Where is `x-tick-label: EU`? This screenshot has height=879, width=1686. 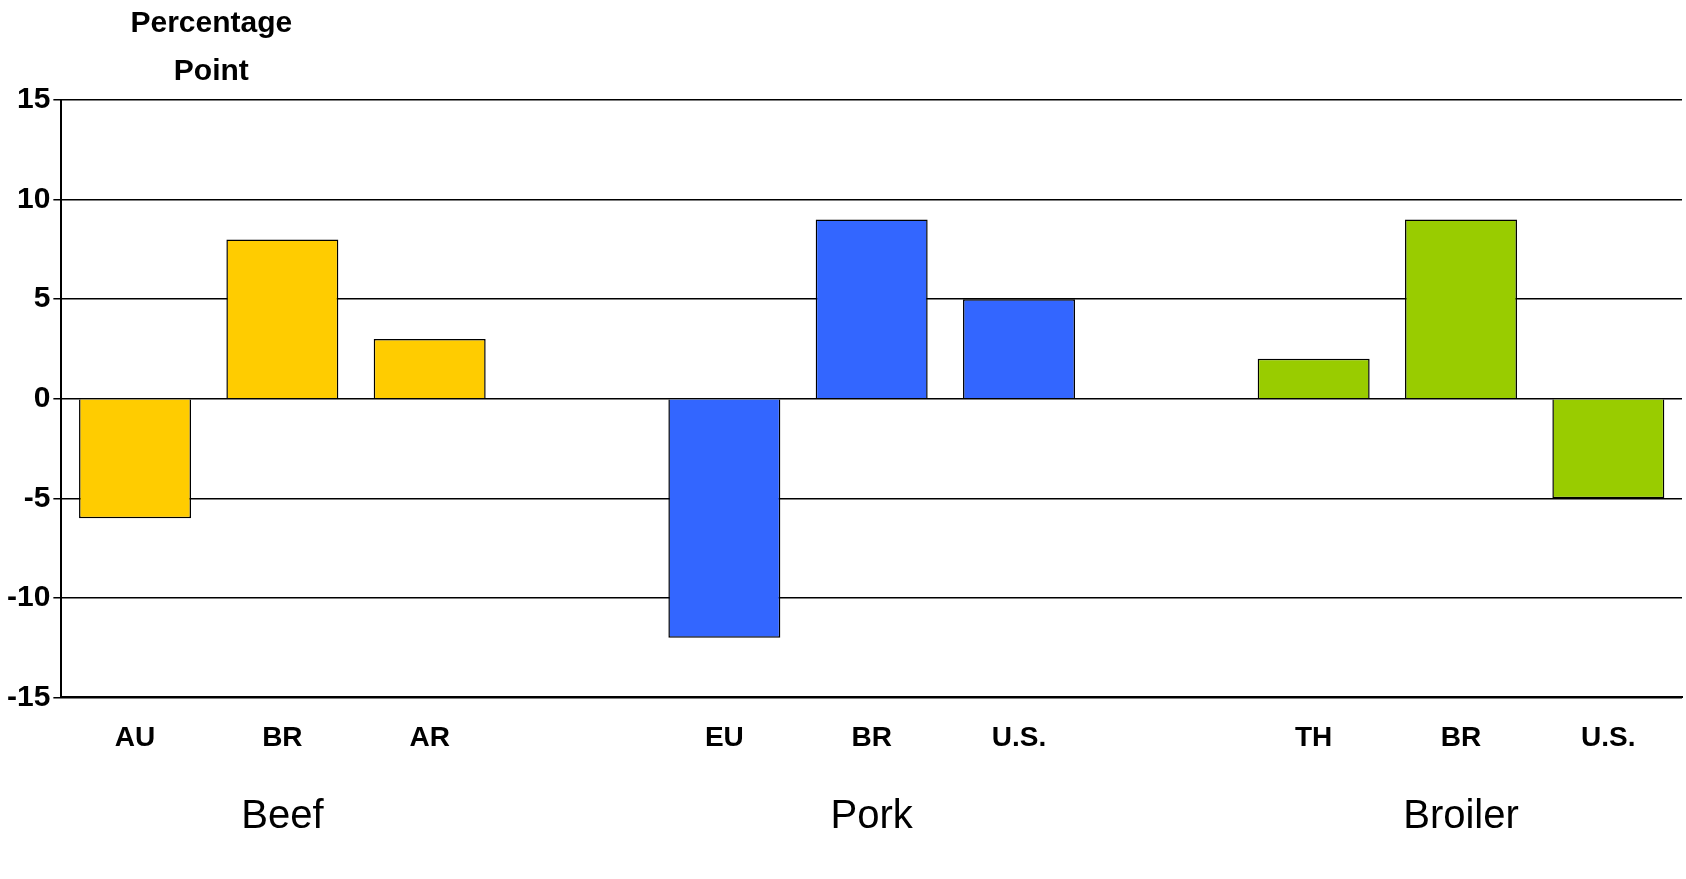
x-tick-label: EU is located at coordinates (724, 736).